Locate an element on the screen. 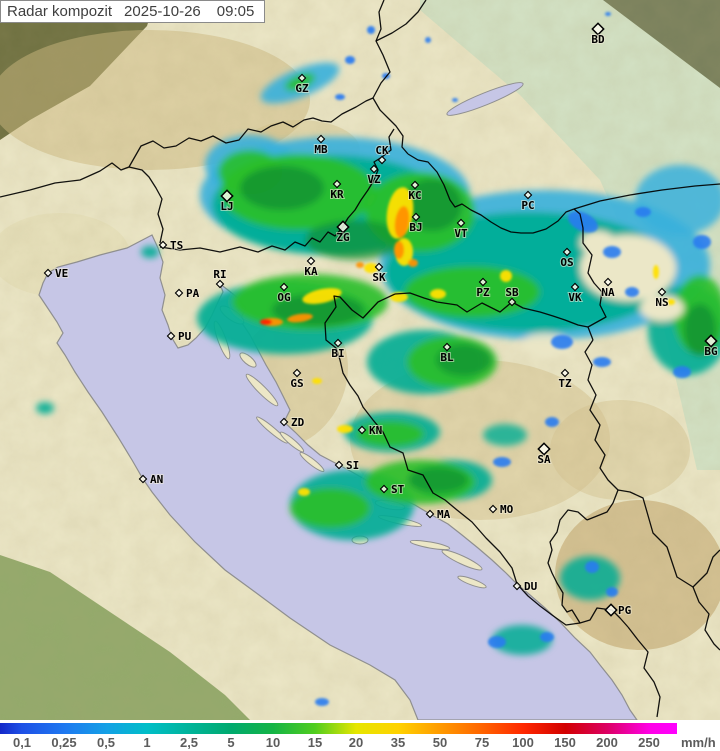 This screenshot has height=751, width=720. city-label: BL is located at coordinates (447, 357).